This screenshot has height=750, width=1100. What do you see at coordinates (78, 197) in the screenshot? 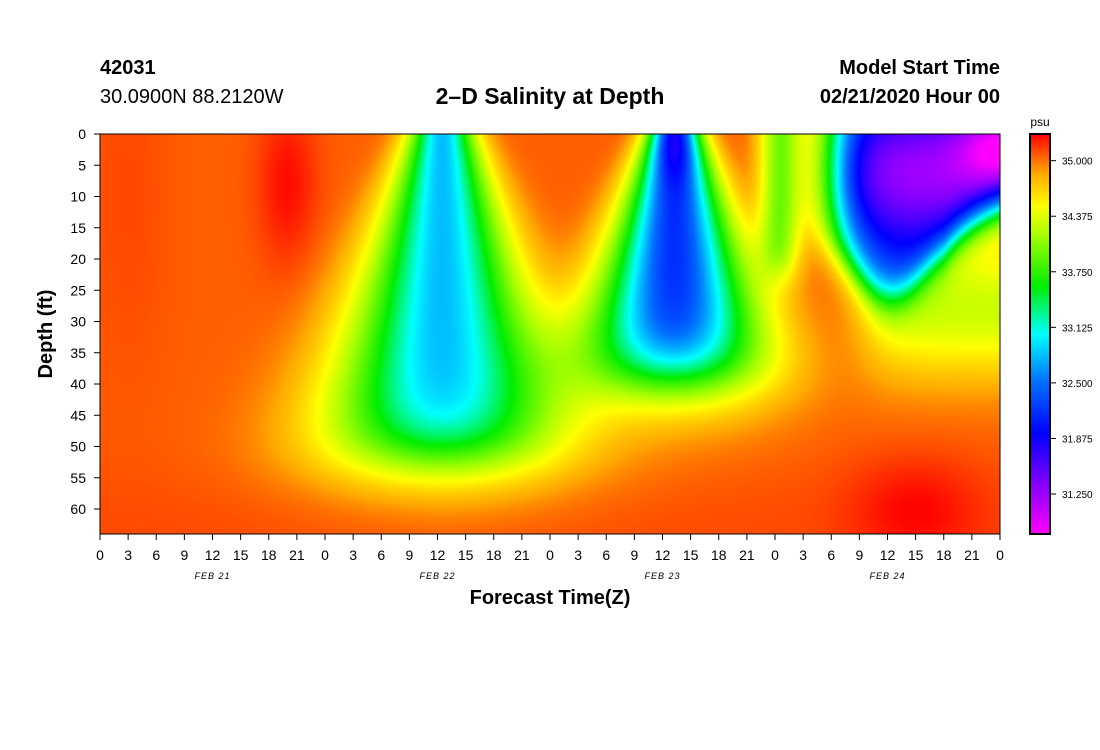
I see `y-tick-label: 10` at bounding box center [78, 197].